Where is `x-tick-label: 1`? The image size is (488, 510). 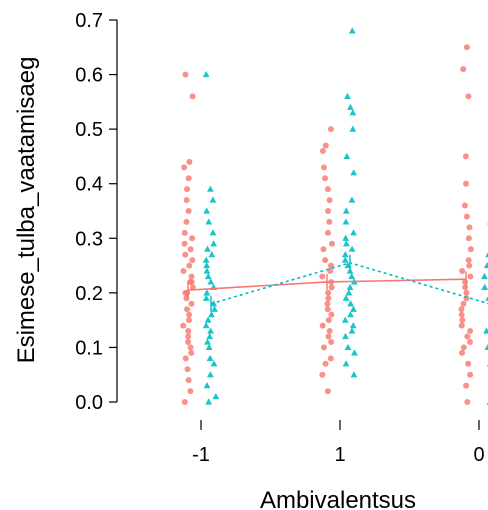
x-tick-label: 1 is located at coordinates (339, 455).